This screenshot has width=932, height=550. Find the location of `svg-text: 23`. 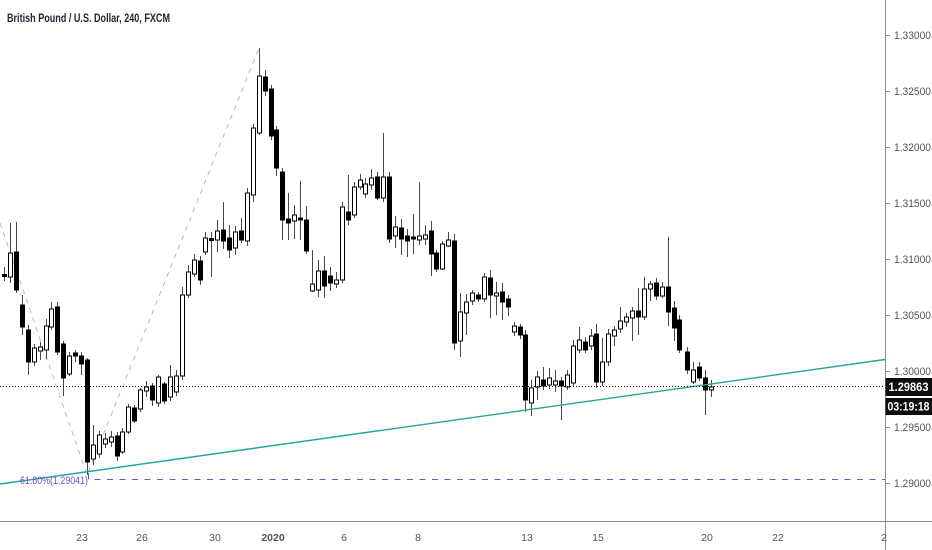

svg-text: 23 is located at coordinates (82, 538).